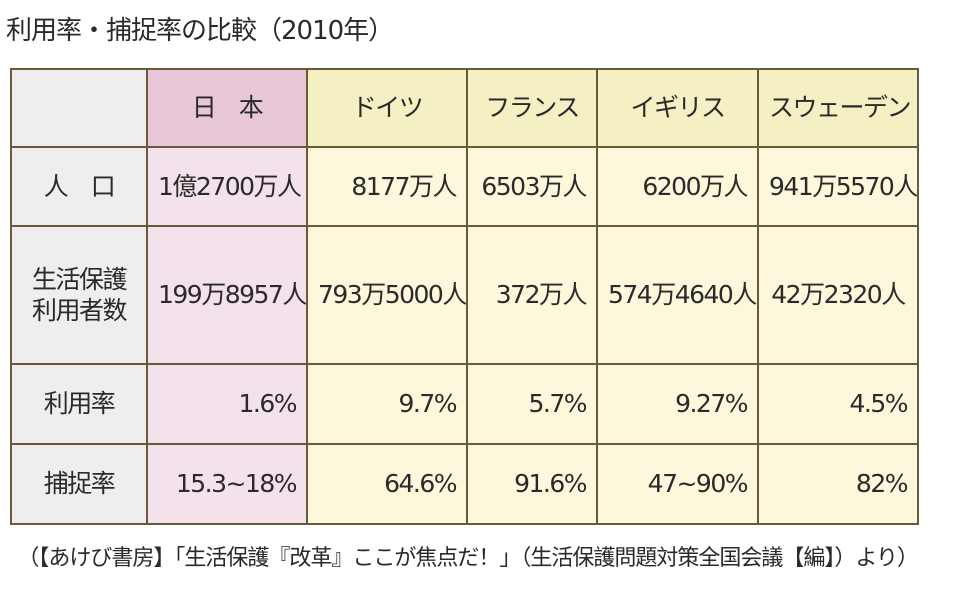 The width and height of the screenshot is (958, 590). I want to click on table-cell: 82%, so click(838, 484).